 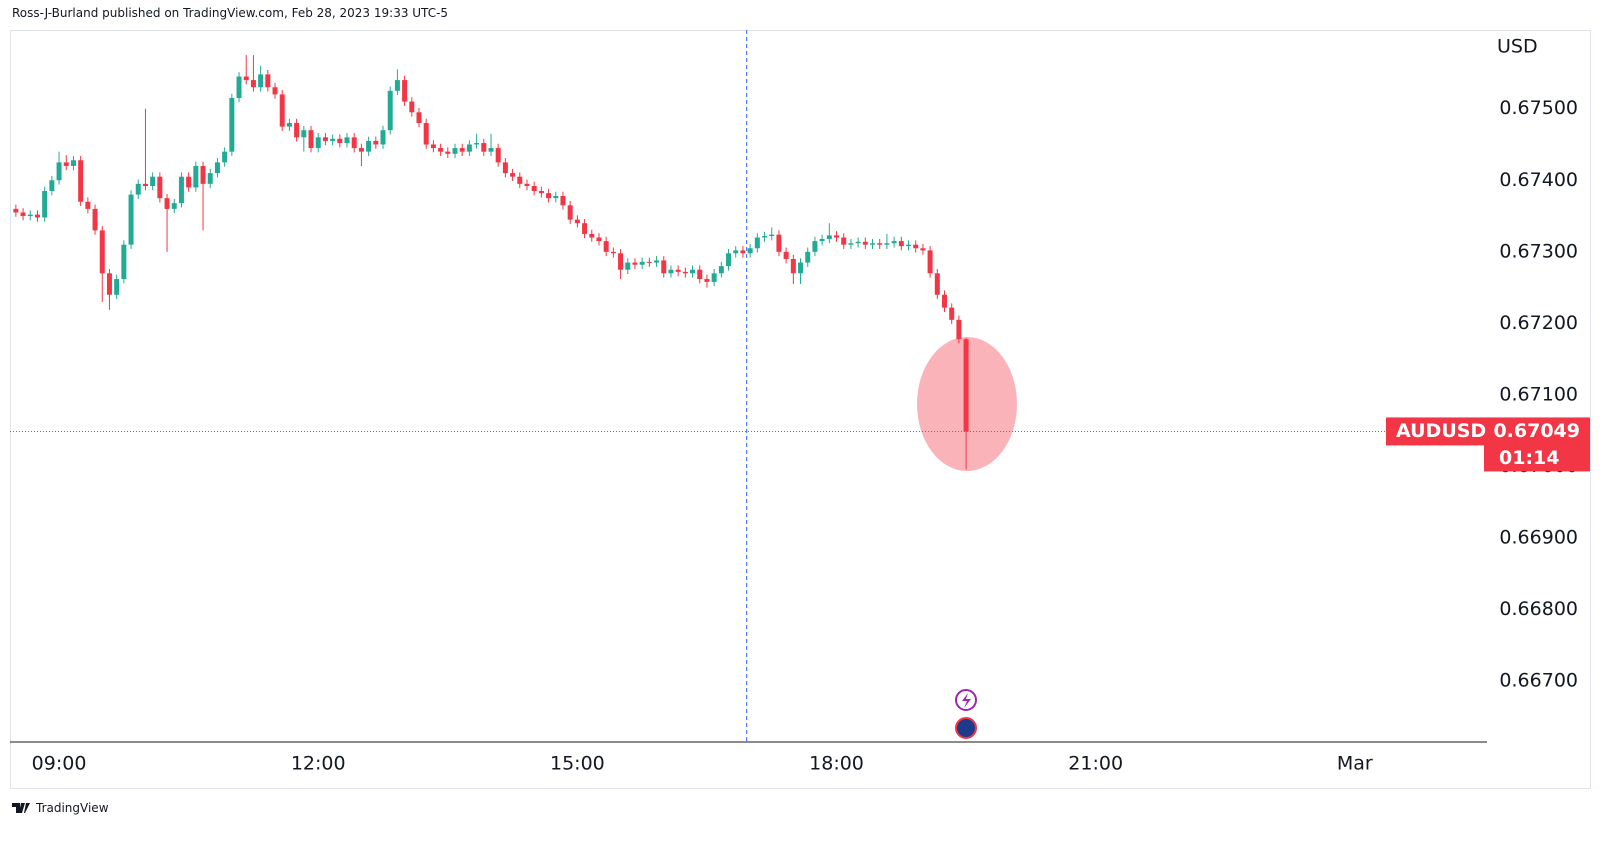 What do you see at coordinates (1488, 431) in the screenshot?
I see `symbol-label-box` at bounding box center [1488, 431].